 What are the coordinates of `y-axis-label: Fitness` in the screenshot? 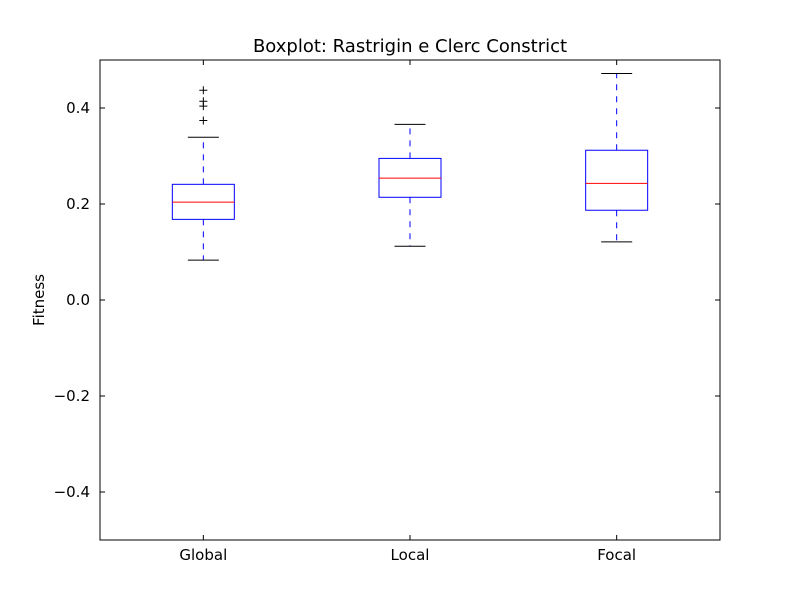 It's located at (39, 300).